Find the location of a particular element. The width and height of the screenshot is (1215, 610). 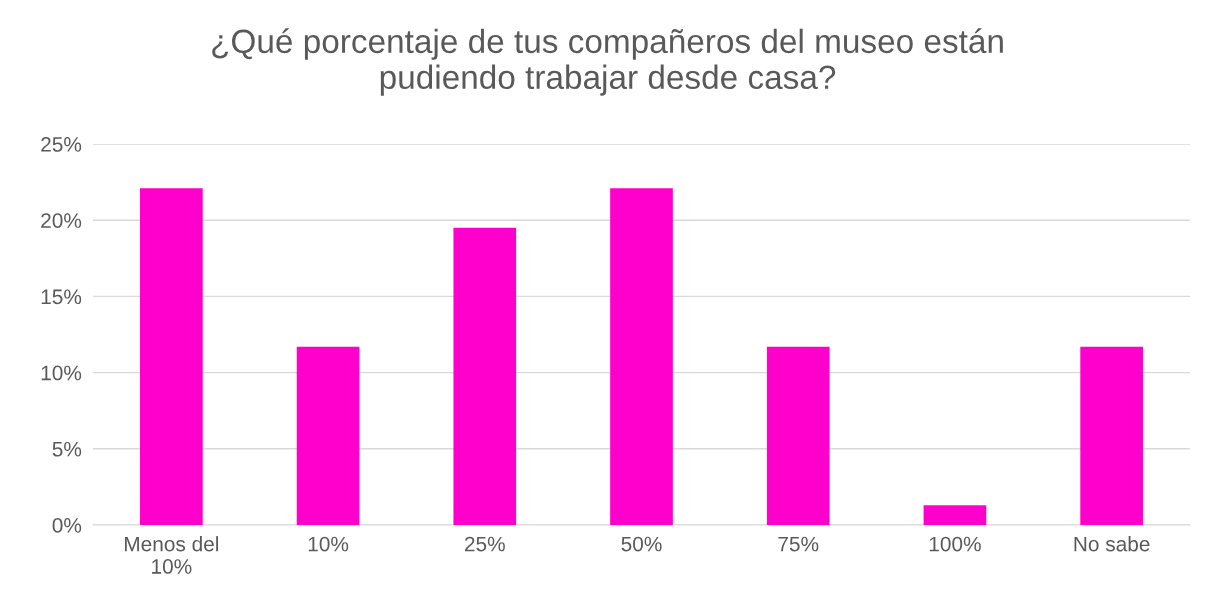

y-tick-label: 0% is located at coordinates (67, 525).